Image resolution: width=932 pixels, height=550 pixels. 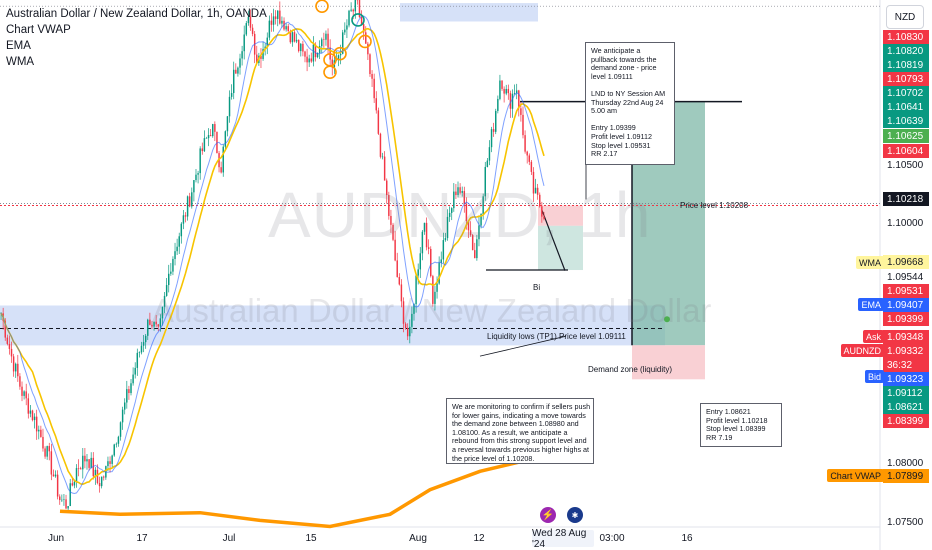 I want to click on price-tag: 1.10604, so click(x=906, y=151).